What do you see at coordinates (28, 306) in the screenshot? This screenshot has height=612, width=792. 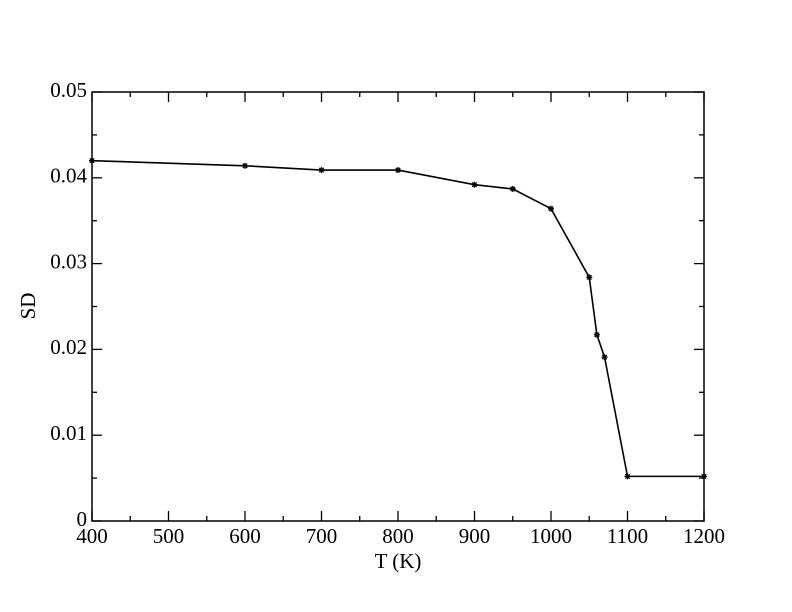 I see `y-axis-label: SD` at bounding box center [28, 306].